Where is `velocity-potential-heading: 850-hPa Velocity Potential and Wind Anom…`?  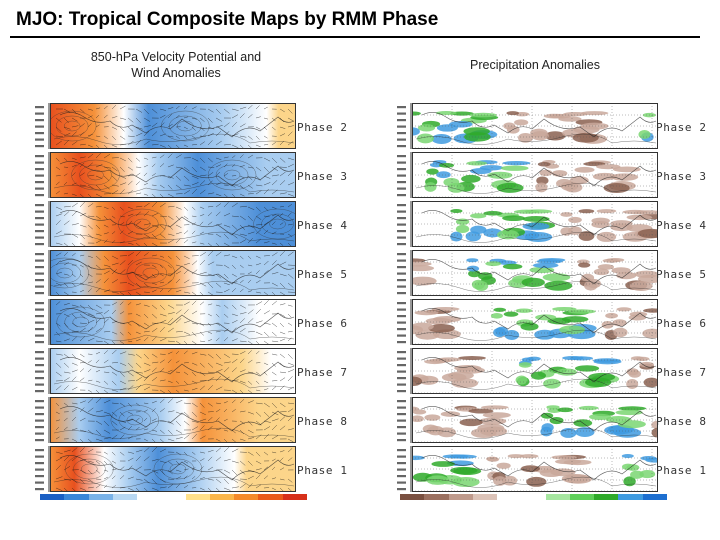 velocity-potential-heading: 850-hPa Velocity Potential and Wind Anom… is located at coordinates (176, 65).